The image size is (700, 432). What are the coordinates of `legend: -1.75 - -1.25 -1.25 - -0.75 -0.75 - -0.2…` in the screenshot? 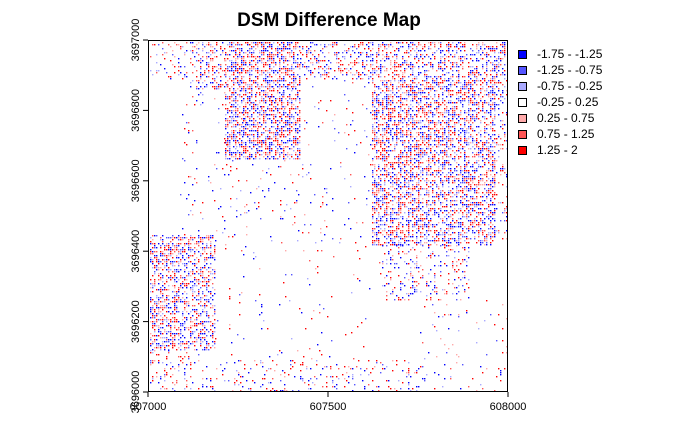 It's located at (560, 102).